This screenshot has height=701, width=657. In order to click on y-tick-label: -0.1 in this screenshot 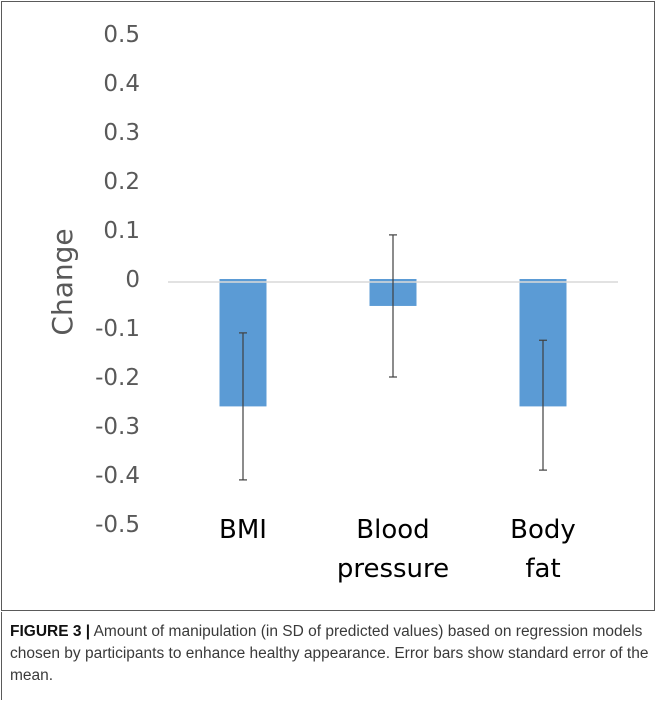, I will do `click(117, 329)`.